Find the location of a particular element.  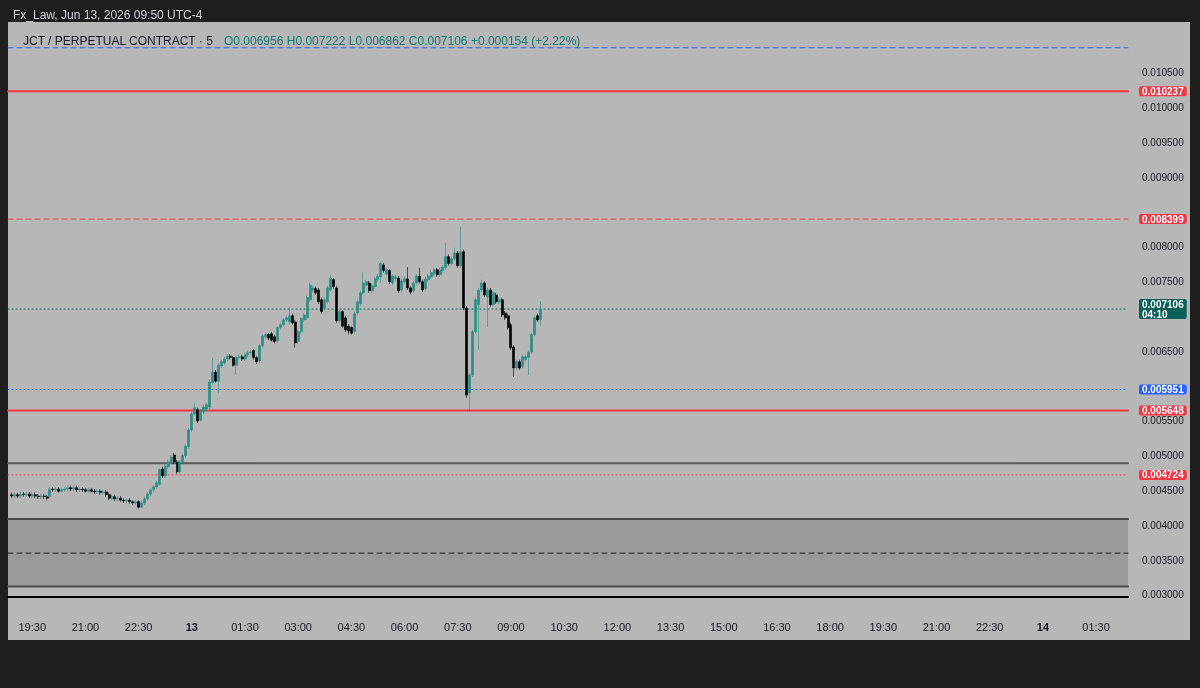

ref-line-label: 0.008399 is located at coordinates (1163, 219).